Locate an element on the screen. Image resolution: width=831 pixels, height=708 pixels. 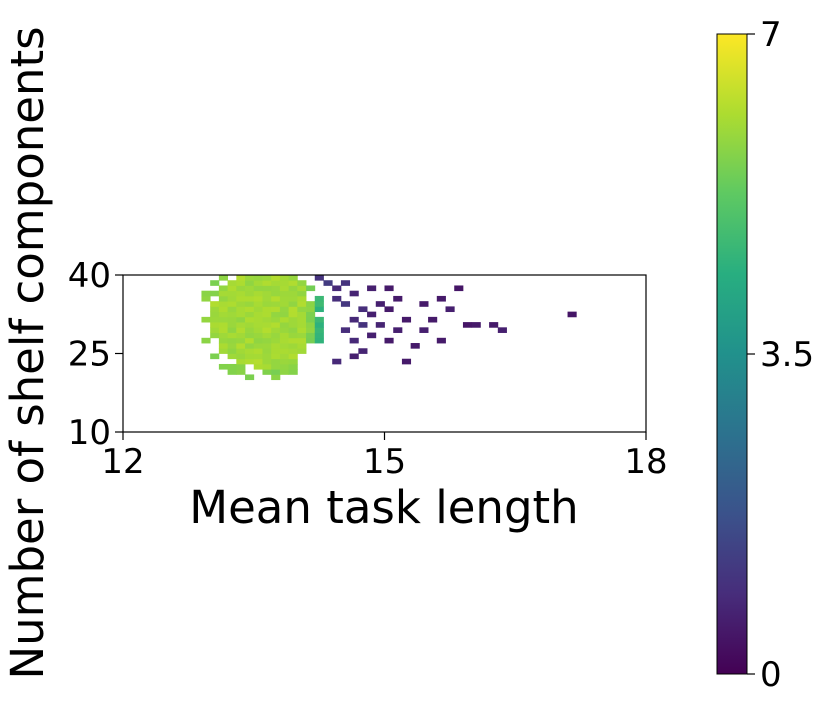
colorbar-tick-label: 3.5 is located at coordinates (787, 355).